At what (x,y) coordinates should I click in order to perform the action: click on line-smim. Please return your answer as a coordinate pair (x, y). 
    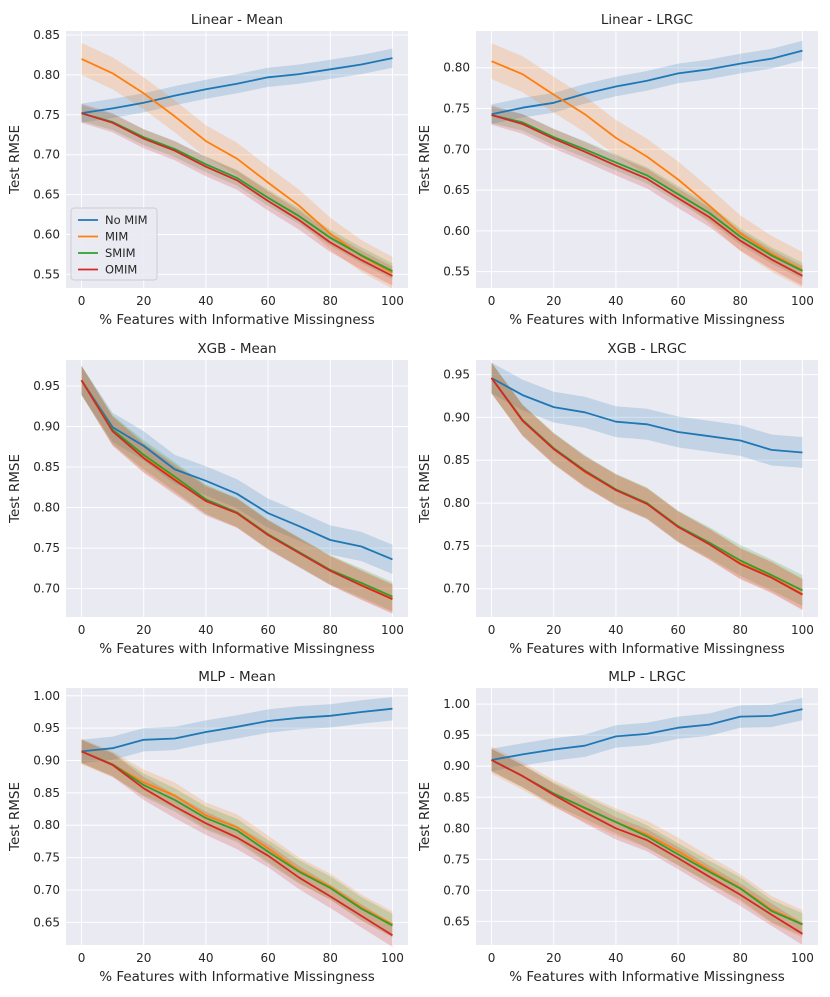
    Looking at the image, I should click on (647, 193).